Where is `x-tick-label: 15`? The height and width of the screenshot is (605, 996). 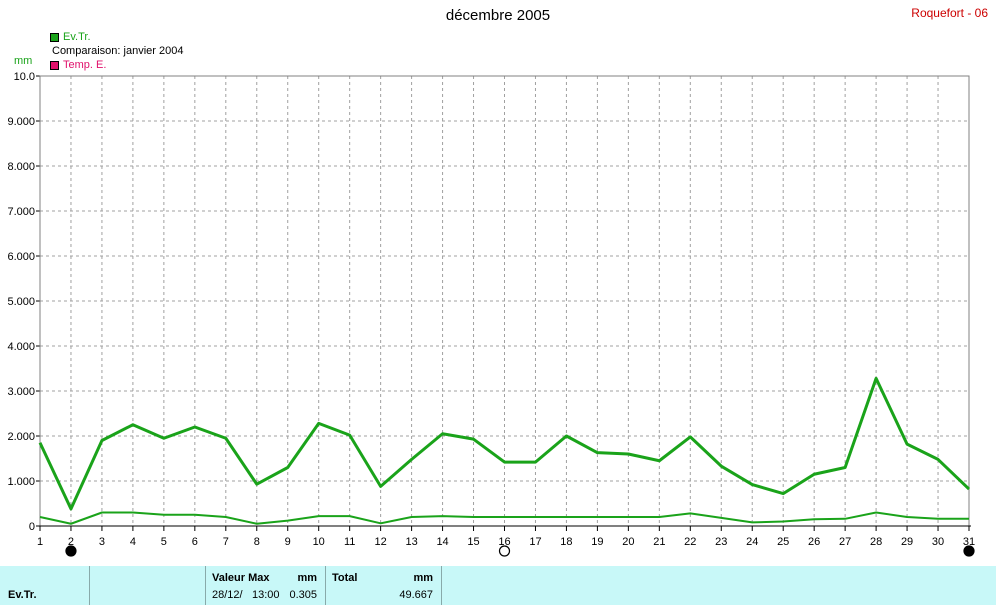
x-tick-label: 15 is located at coordinates (473, 542).